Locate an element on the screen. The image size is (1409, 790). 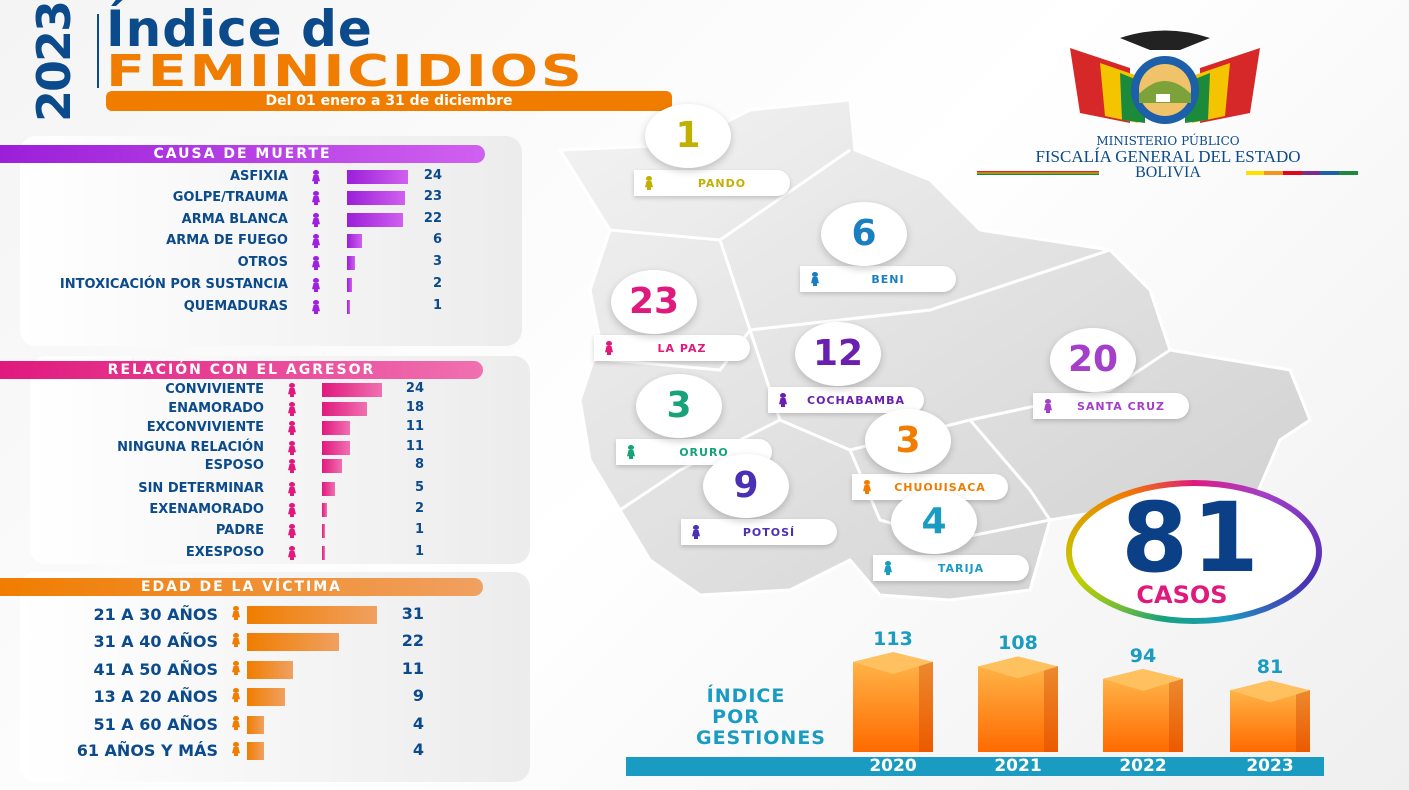
bar-label: ARMA DE FUEGO is located at coordinates (227, 240).